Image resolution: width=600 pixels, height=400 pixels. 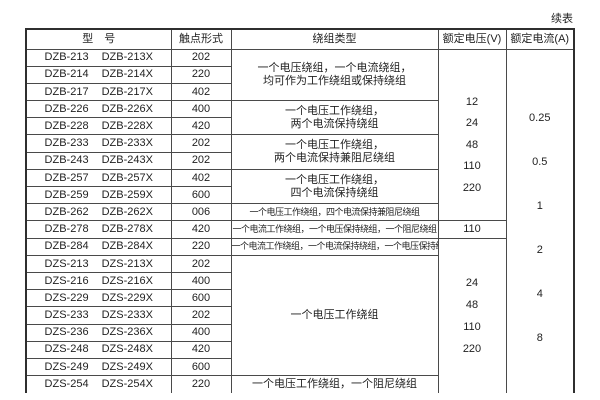 What do you see at coordinates (127, 229) in the screenshot?
I see `model-variant: DZB-278X` at bounding box center [127, 229].